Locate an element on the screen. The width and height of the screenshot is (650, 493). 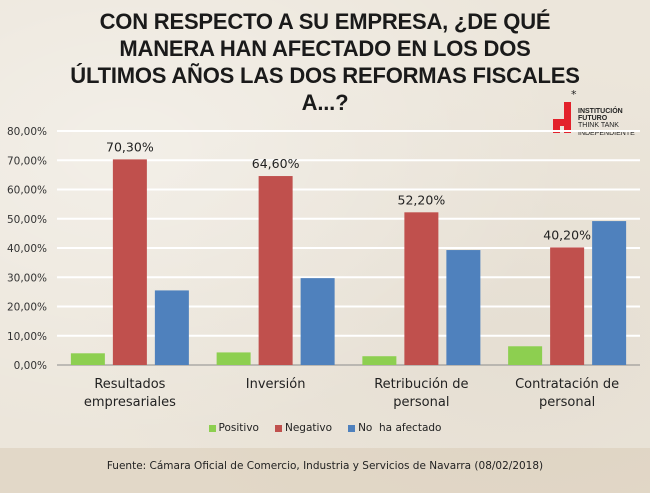
data-label: 70,30% is located at coordinates (130, 146).